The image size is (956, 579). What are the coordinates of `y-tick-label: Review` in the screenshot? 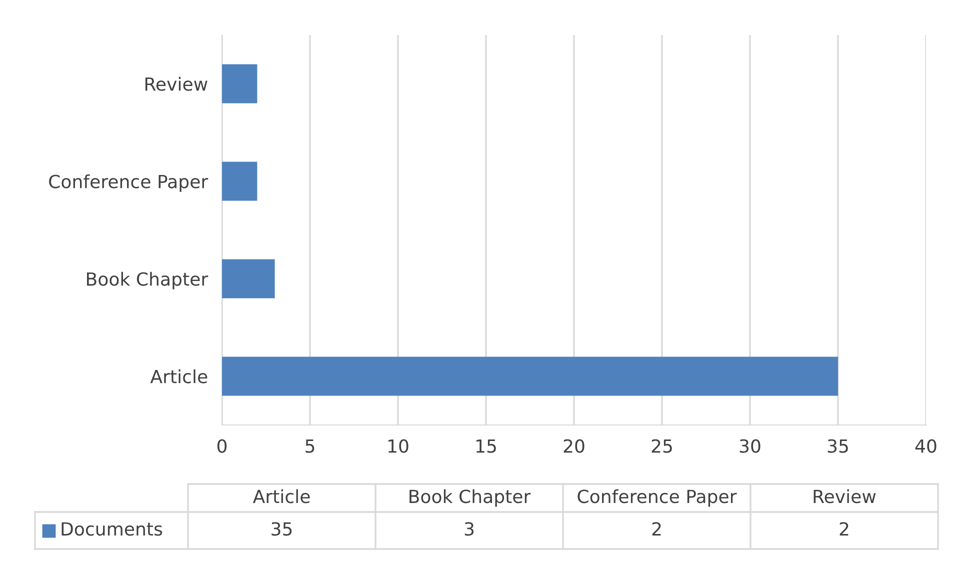 It's located at (176, 83).